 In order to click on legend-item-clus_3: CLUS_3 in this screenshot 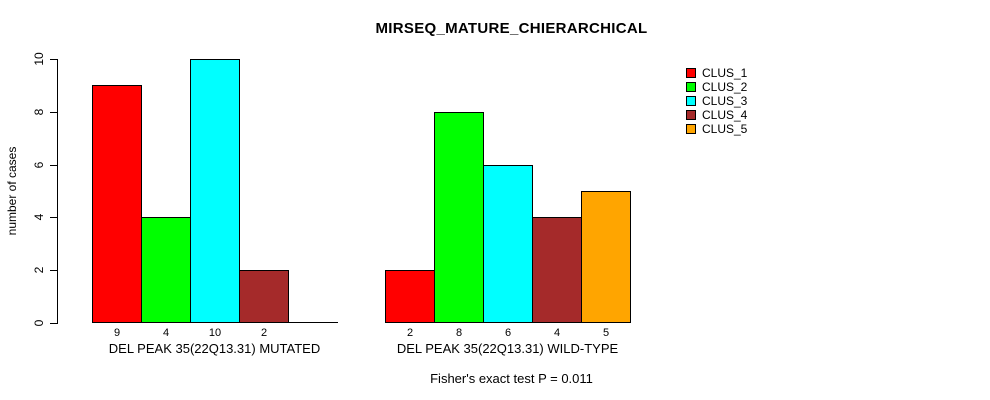, I will do `click(716, 101)`.